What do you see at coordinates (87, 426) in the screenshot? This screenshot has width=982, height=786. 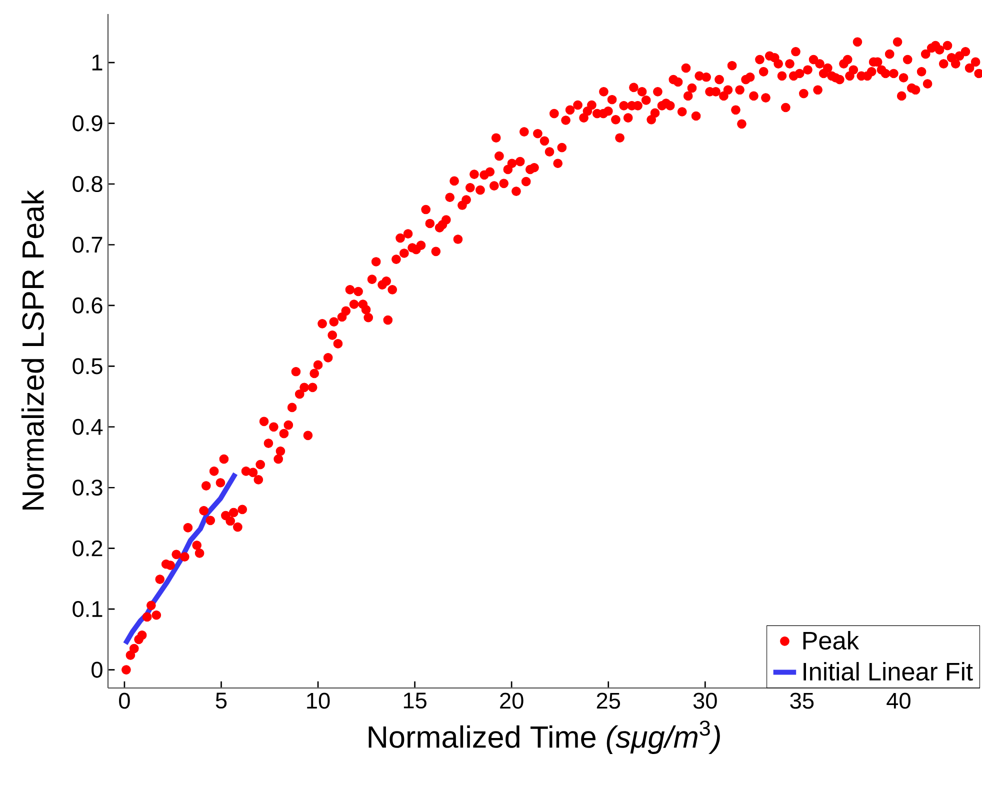 I see `y-tick-label: 0.4` at bounding box center [87, 426].